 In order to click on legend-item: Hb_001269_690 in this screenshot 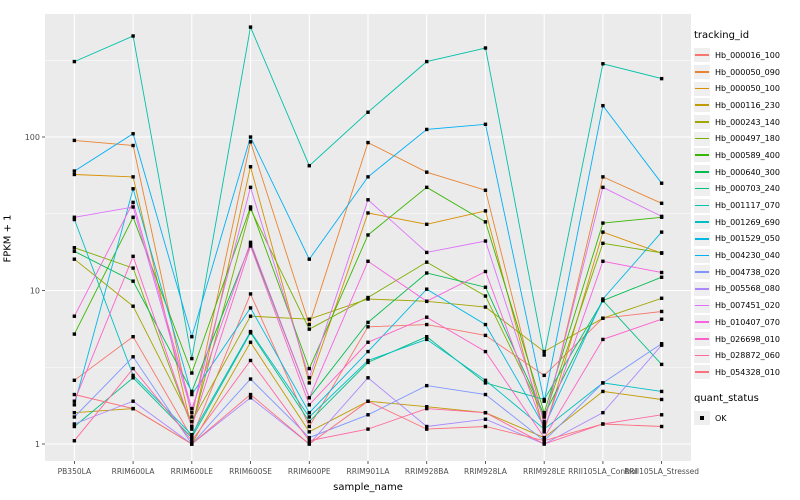, I will do `click(747, 222)`.